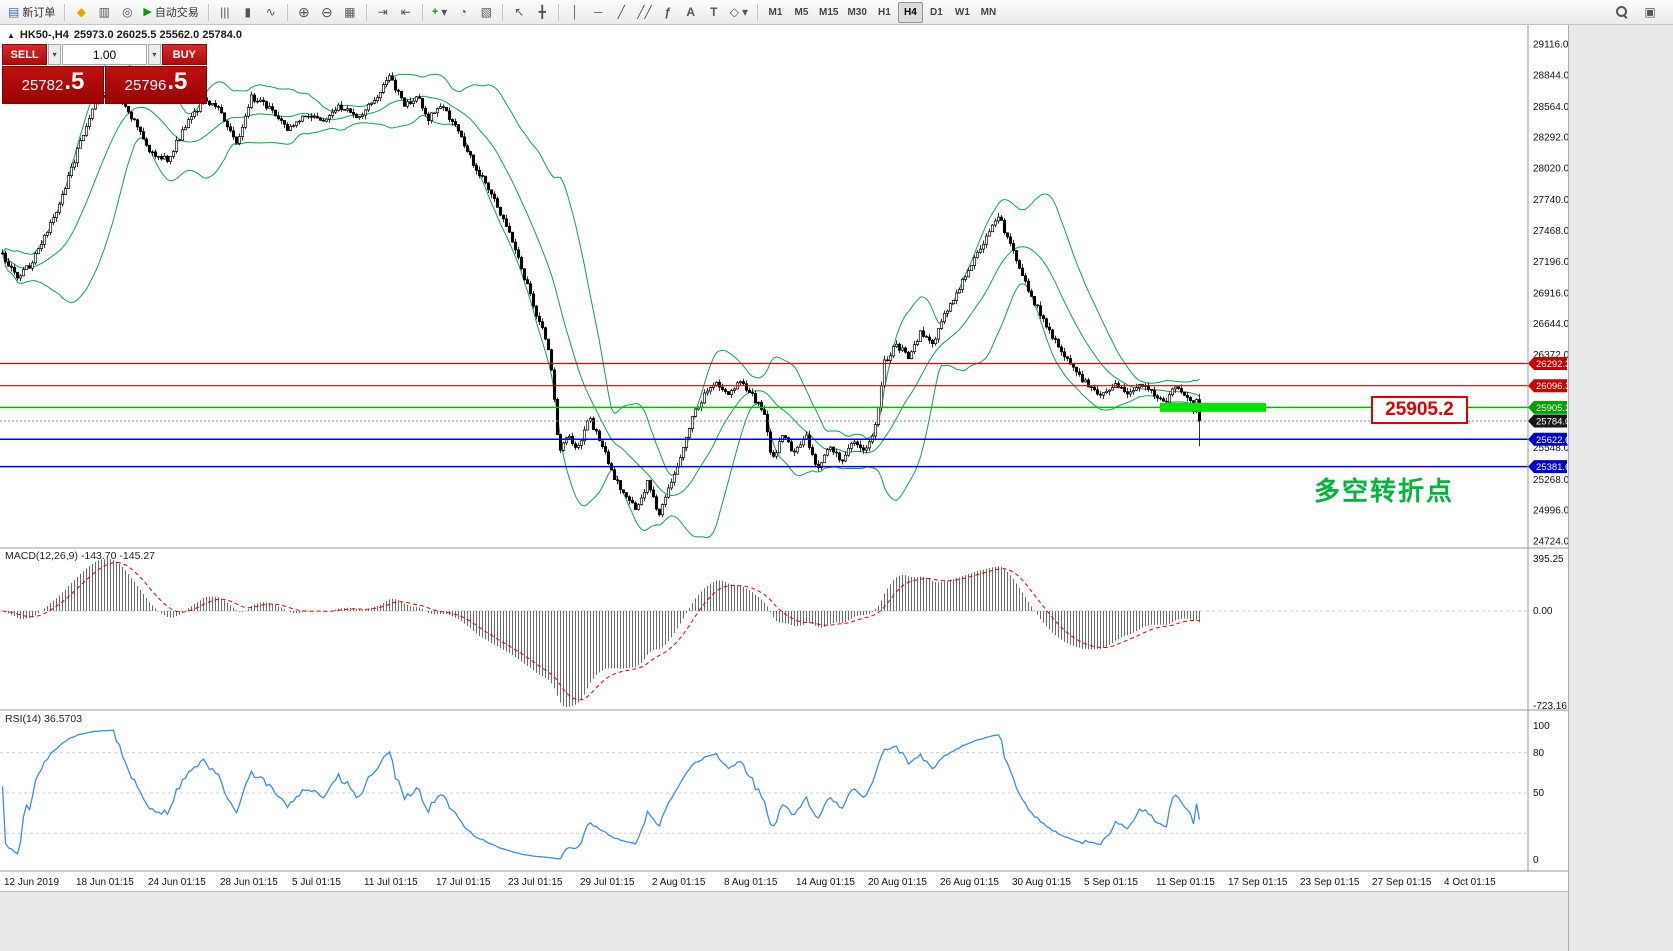  I want to click on periods-button: ◔, so click(463, 12).